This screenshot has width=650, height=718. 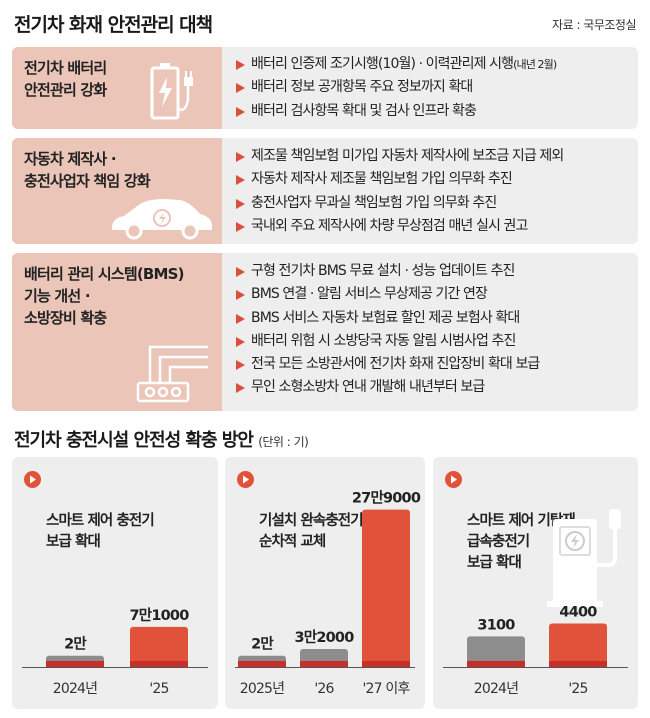 I want to click on chart-panel-smart-charger: 스마트 제어 충전기 보급 확대 2만 2024년 7만1000 '25, so click(x=115, y=583).